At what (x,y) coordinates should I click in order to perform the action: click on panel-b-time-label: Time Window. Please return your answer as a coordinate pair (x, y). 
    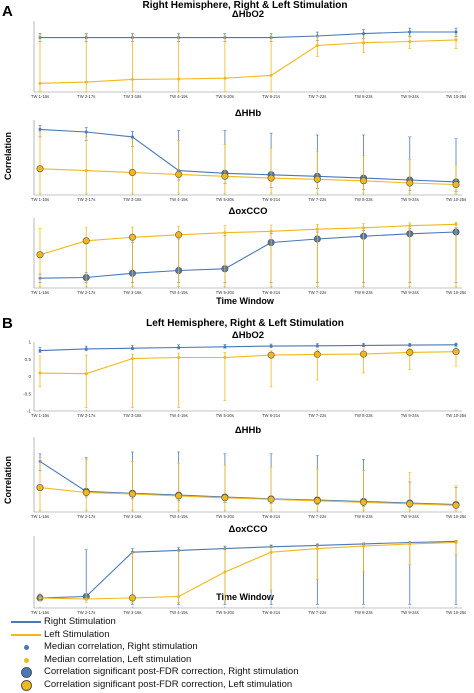
    Looking at the image, I should click on (245, 597).